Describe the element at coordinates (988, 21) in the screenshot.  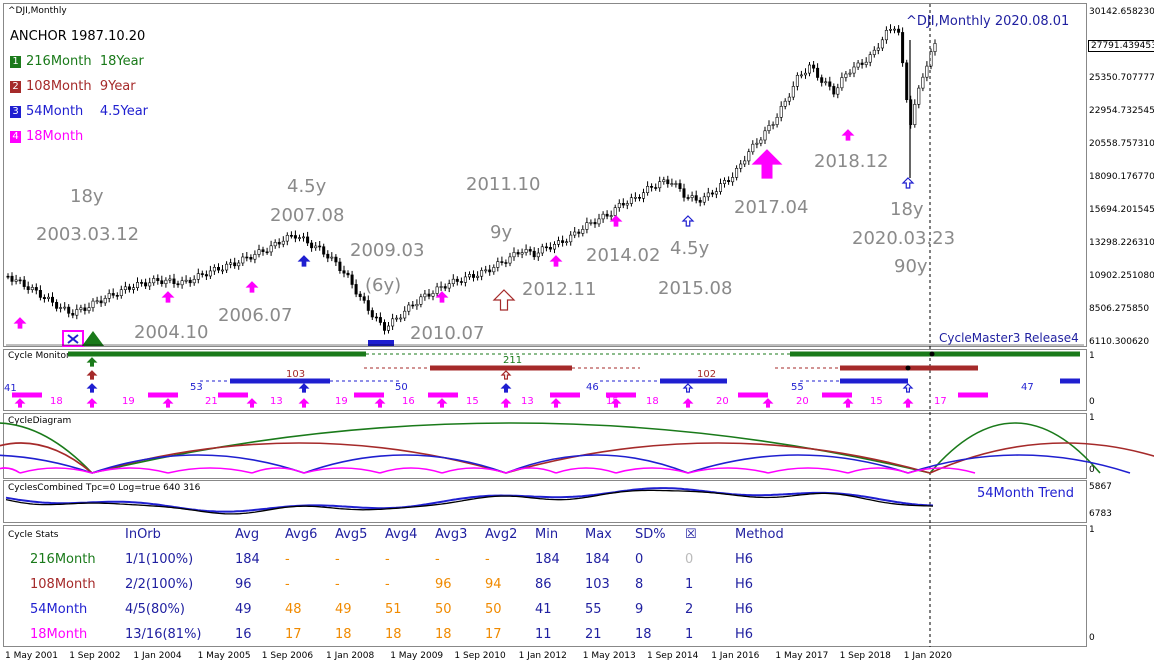
I see `chart-title-right: ^DJI,Monthly 2020.08.01` at that location.